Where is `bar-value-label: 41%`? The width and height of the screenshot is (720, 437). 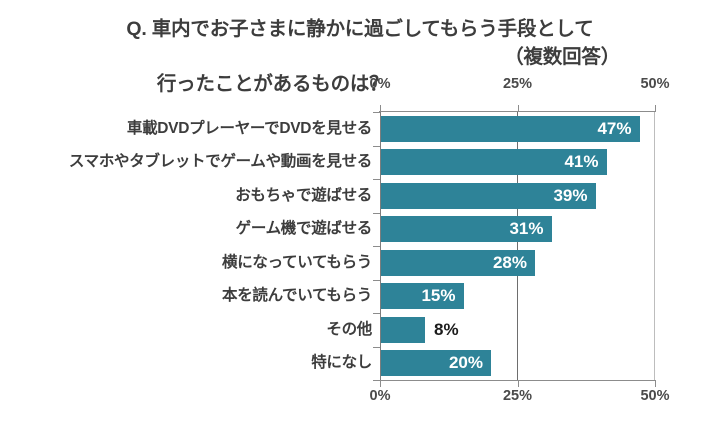
bar-value-label: 41% is located at coordinates (581, 162).